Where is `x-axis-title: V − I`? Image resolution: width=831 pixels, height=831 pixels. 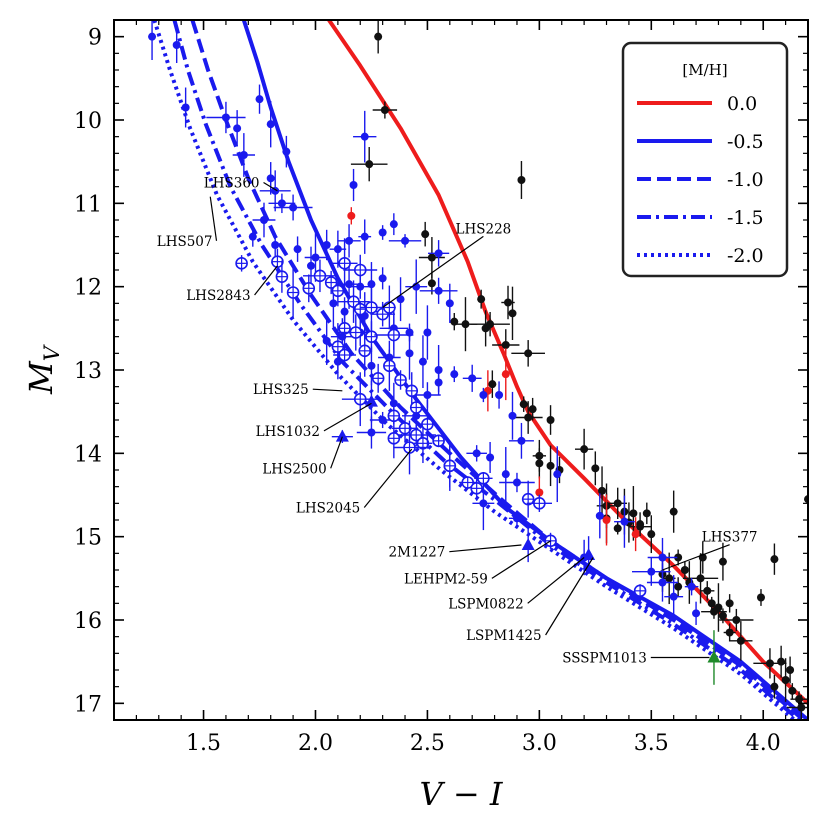 x-axis-title: V − I is located at coordinates (462, 794).